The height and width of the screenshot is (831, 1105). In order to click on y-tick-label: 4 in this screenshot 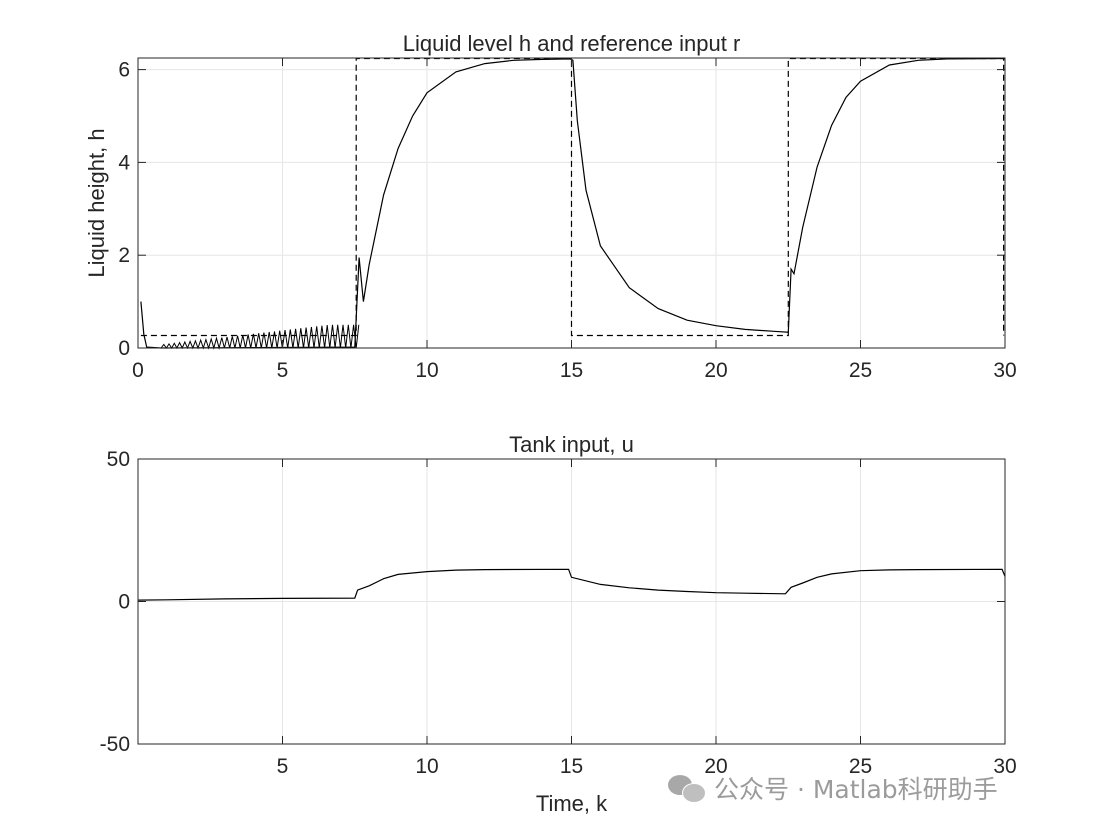, I will do `click(124, 162)`.